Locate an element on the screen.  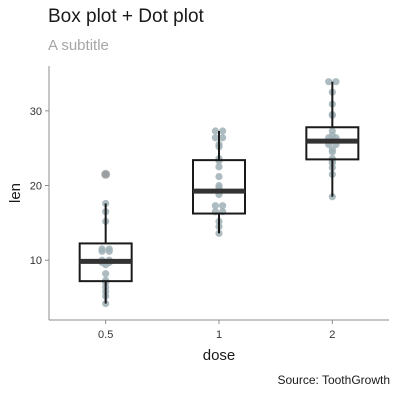
x-ticks: 0.5 1 2 is located at coordinates (216, 330).